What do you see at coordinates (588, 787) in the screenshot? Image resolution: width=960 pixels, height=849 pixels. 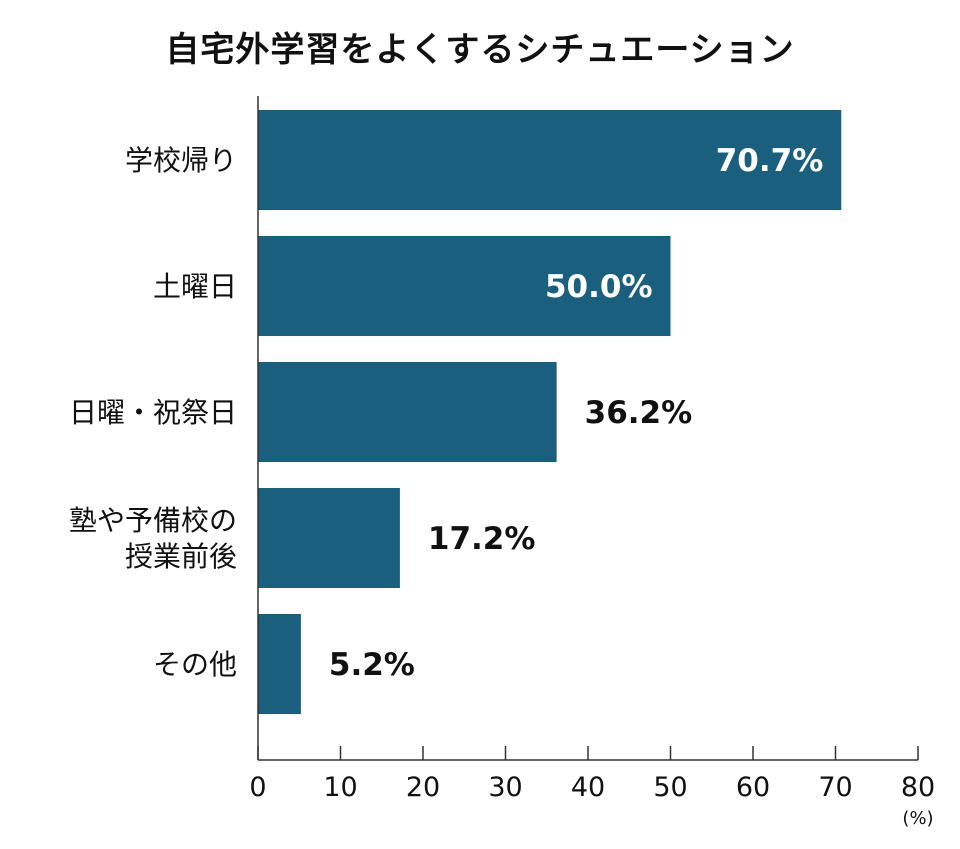 I see `x-tick-label-40: 40` at bounding box center [588, 787].